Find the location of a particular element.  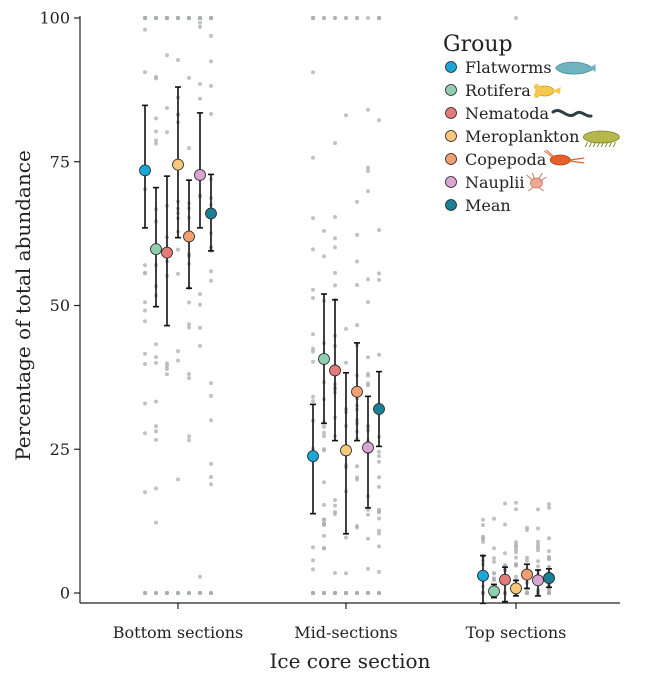

legend-label: Nematoda is located at coordinates (507, 113).